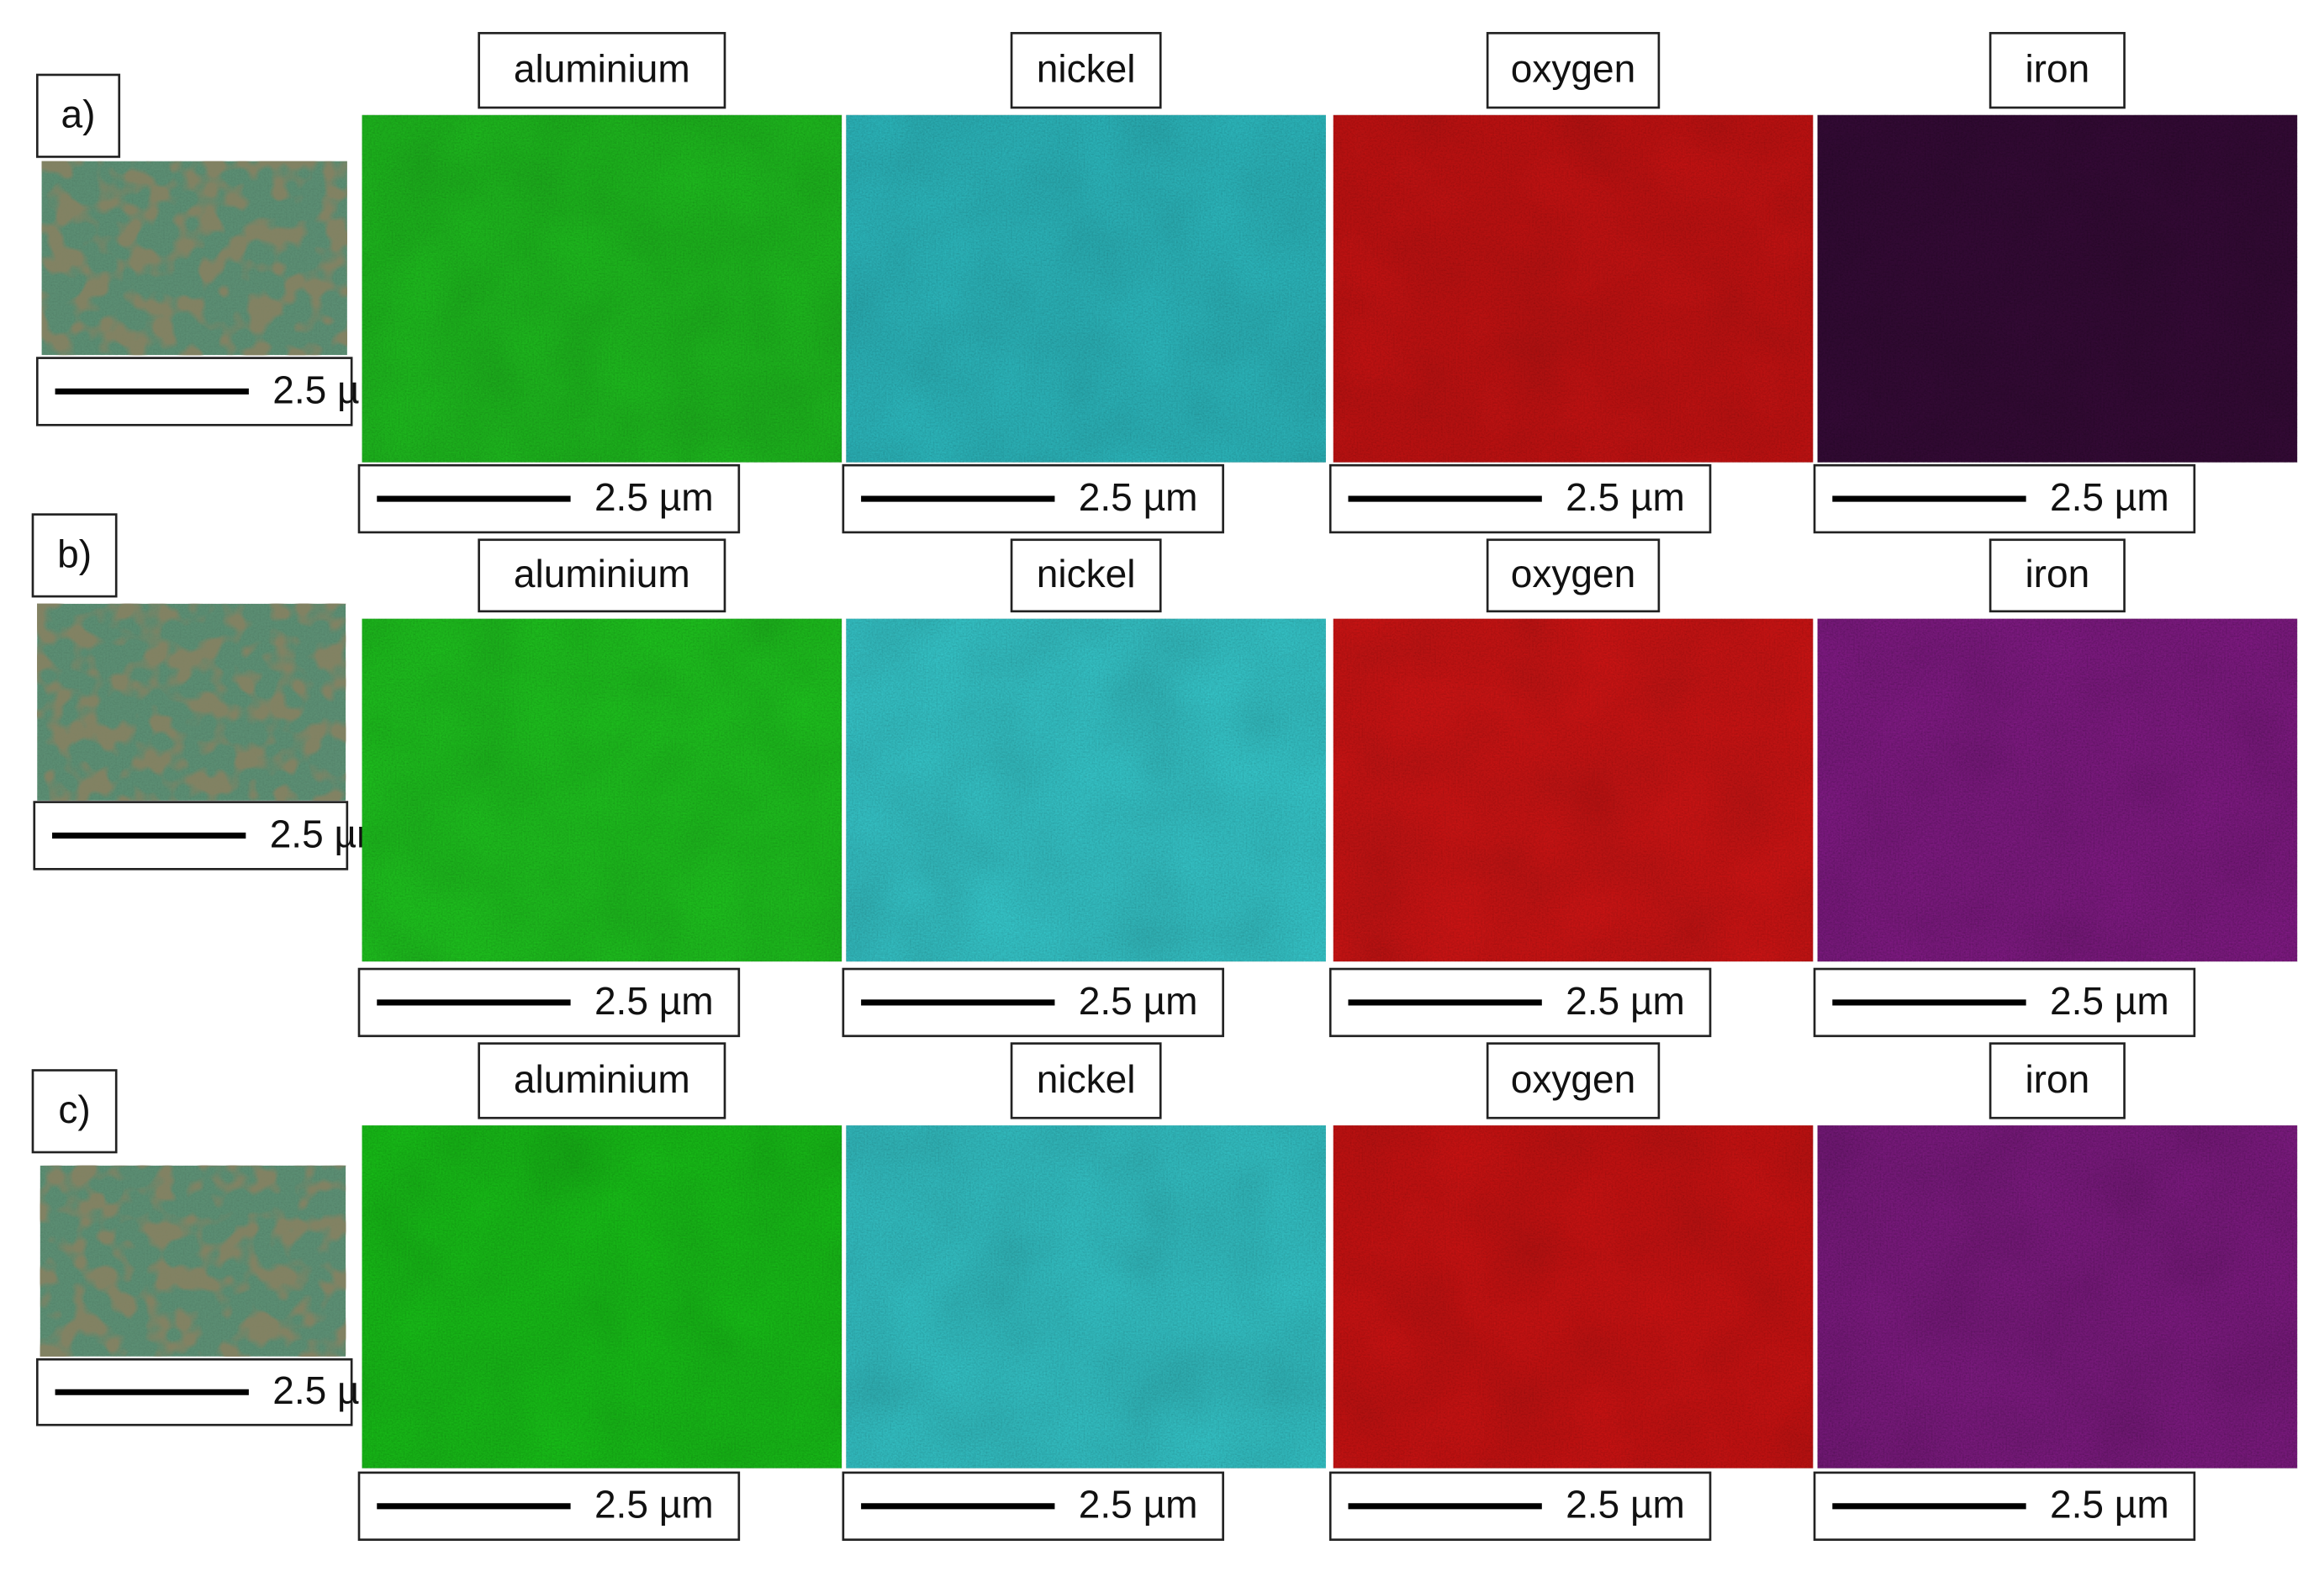  I want to click on panel-label: b), so click(74, 553).